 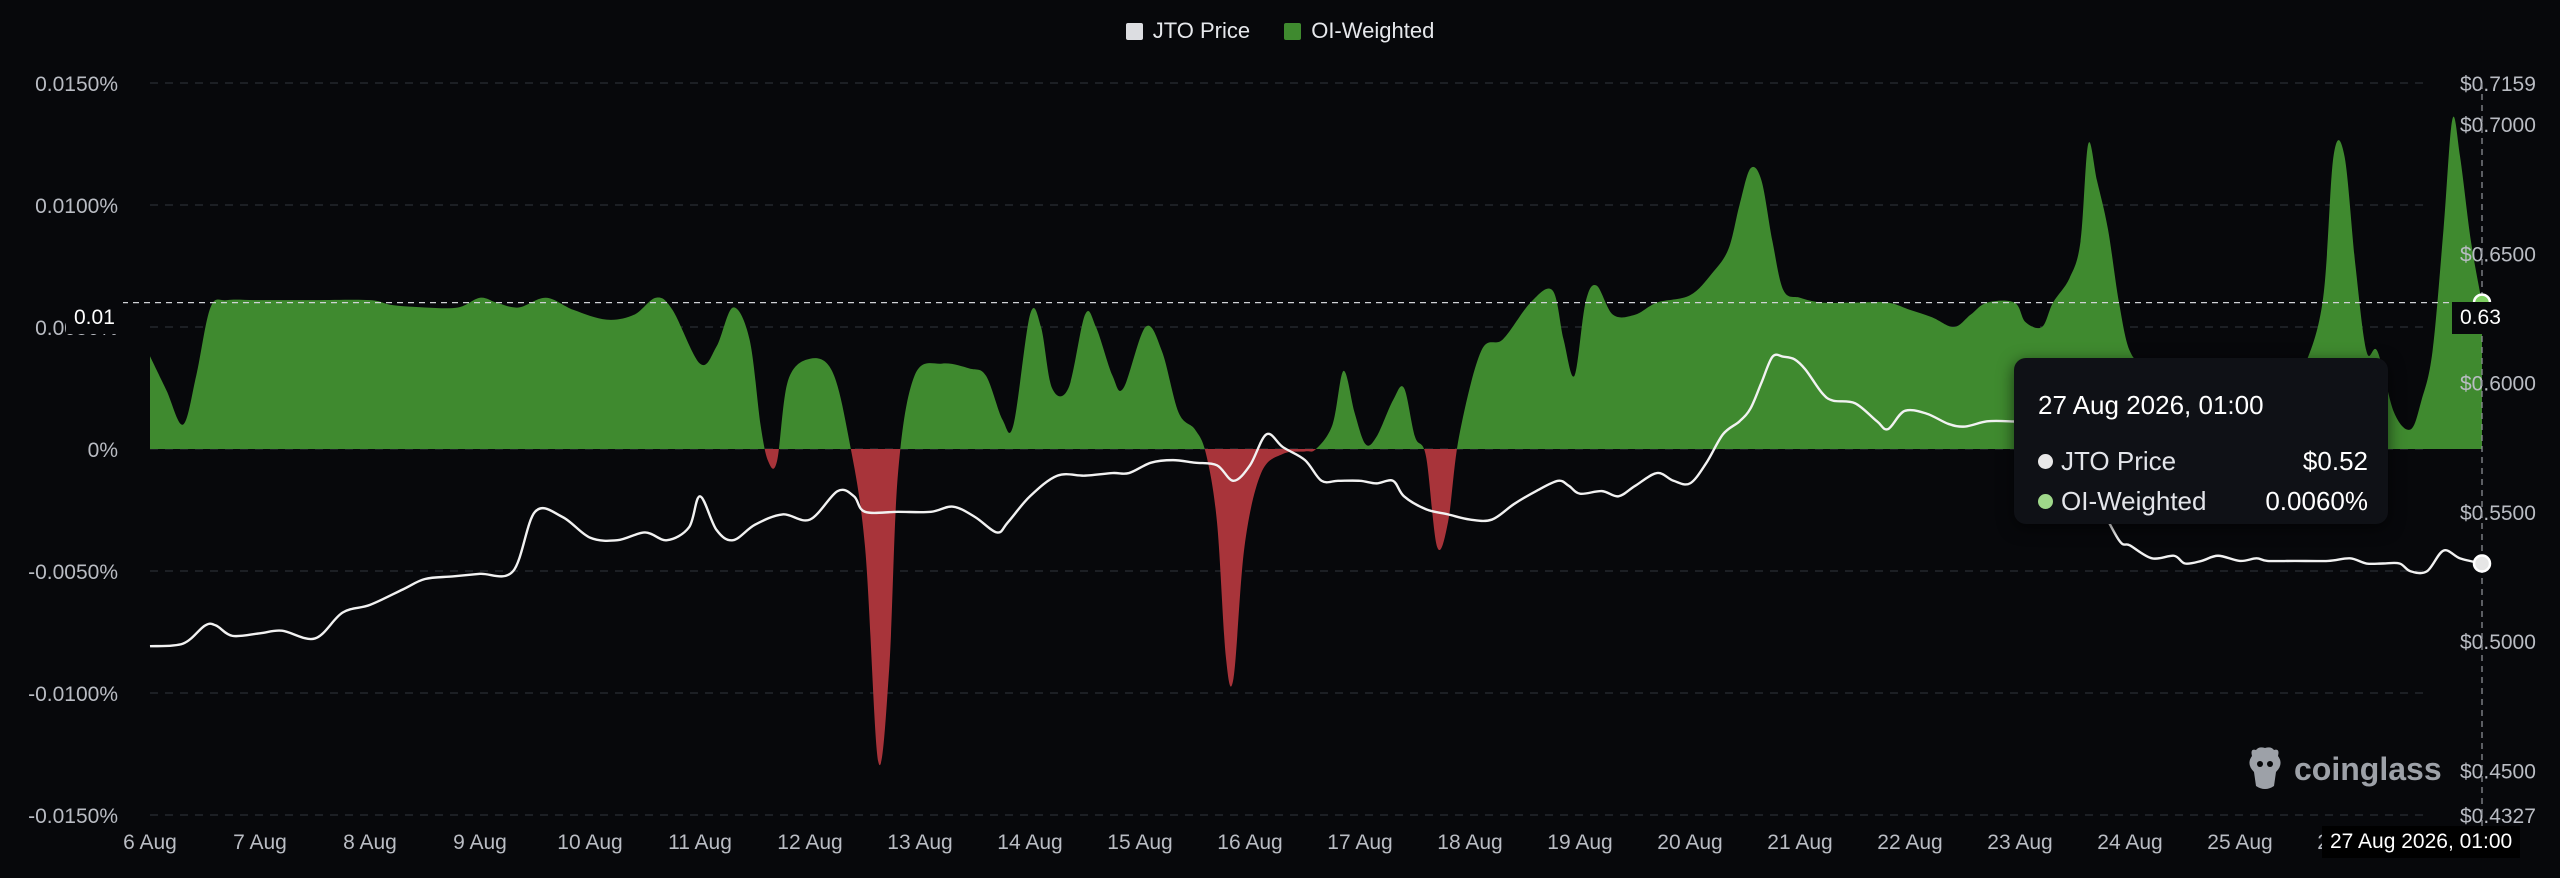 I want to click on right-tick-label: $0.7159, so click(x=2498, y=84).